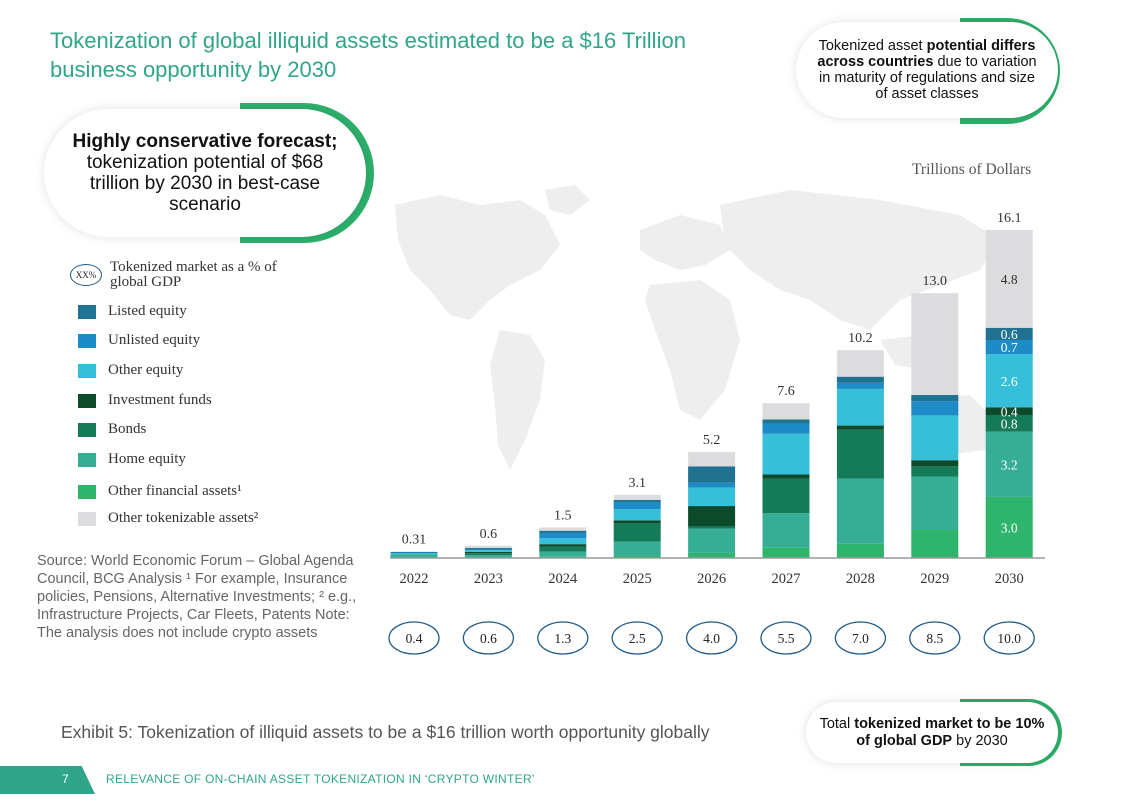  I want to click on bar-total-label: 7.6, so click(786, 391).